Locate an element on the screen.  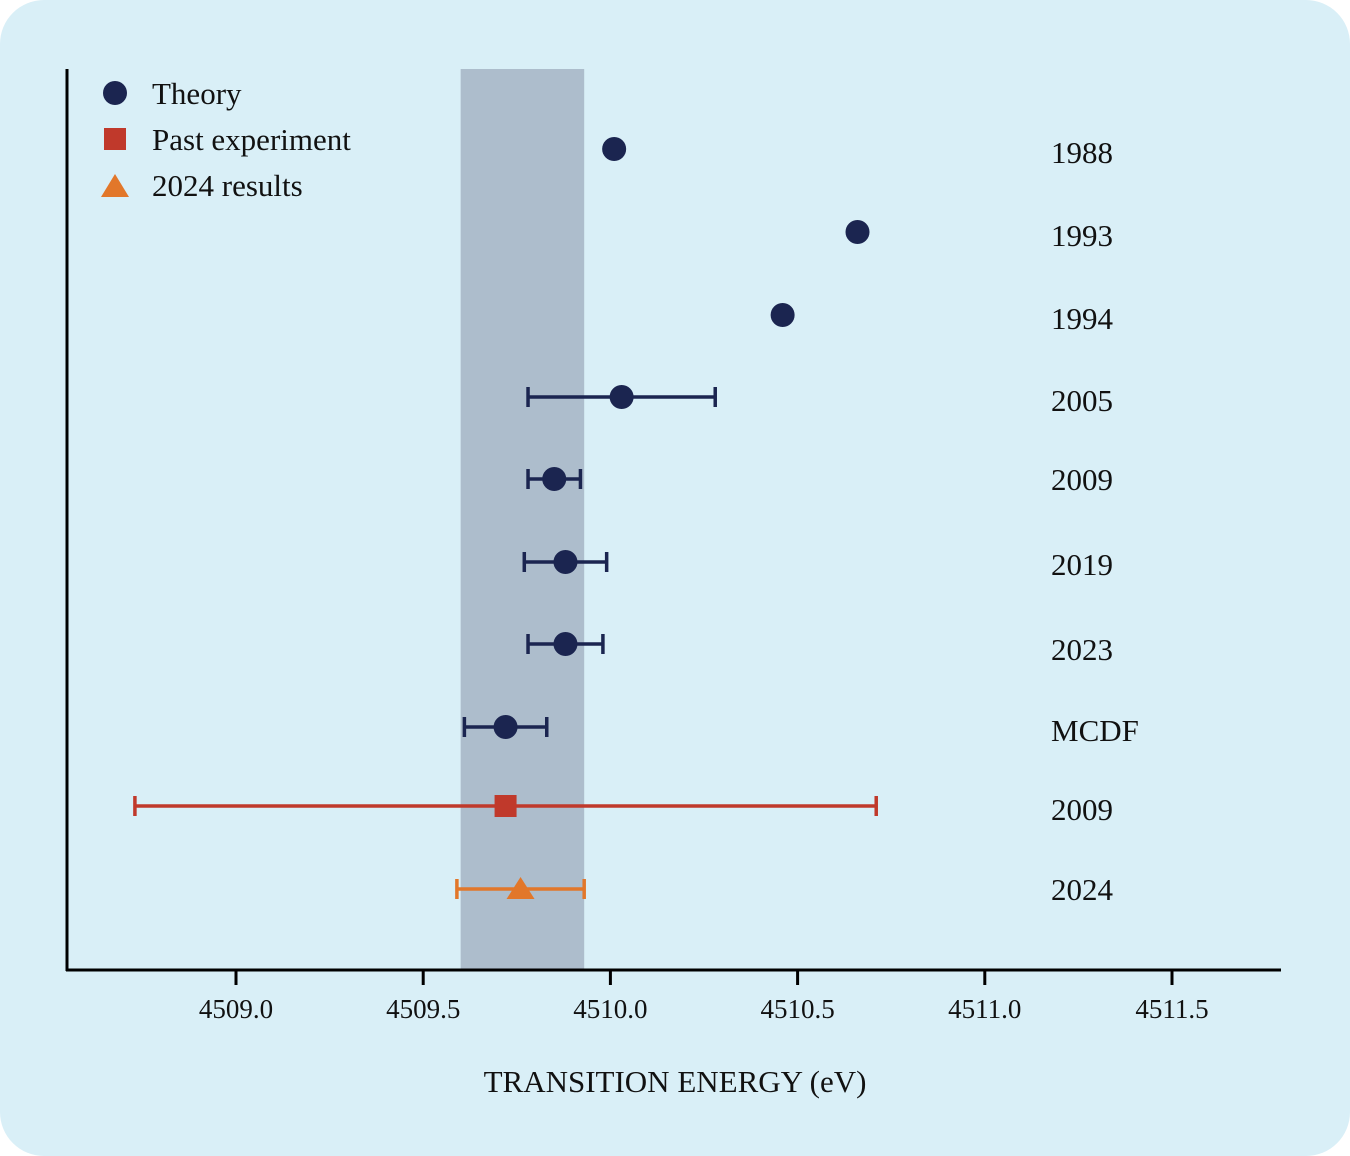
data-row-2009-theory is located at coordinates (554, 479).